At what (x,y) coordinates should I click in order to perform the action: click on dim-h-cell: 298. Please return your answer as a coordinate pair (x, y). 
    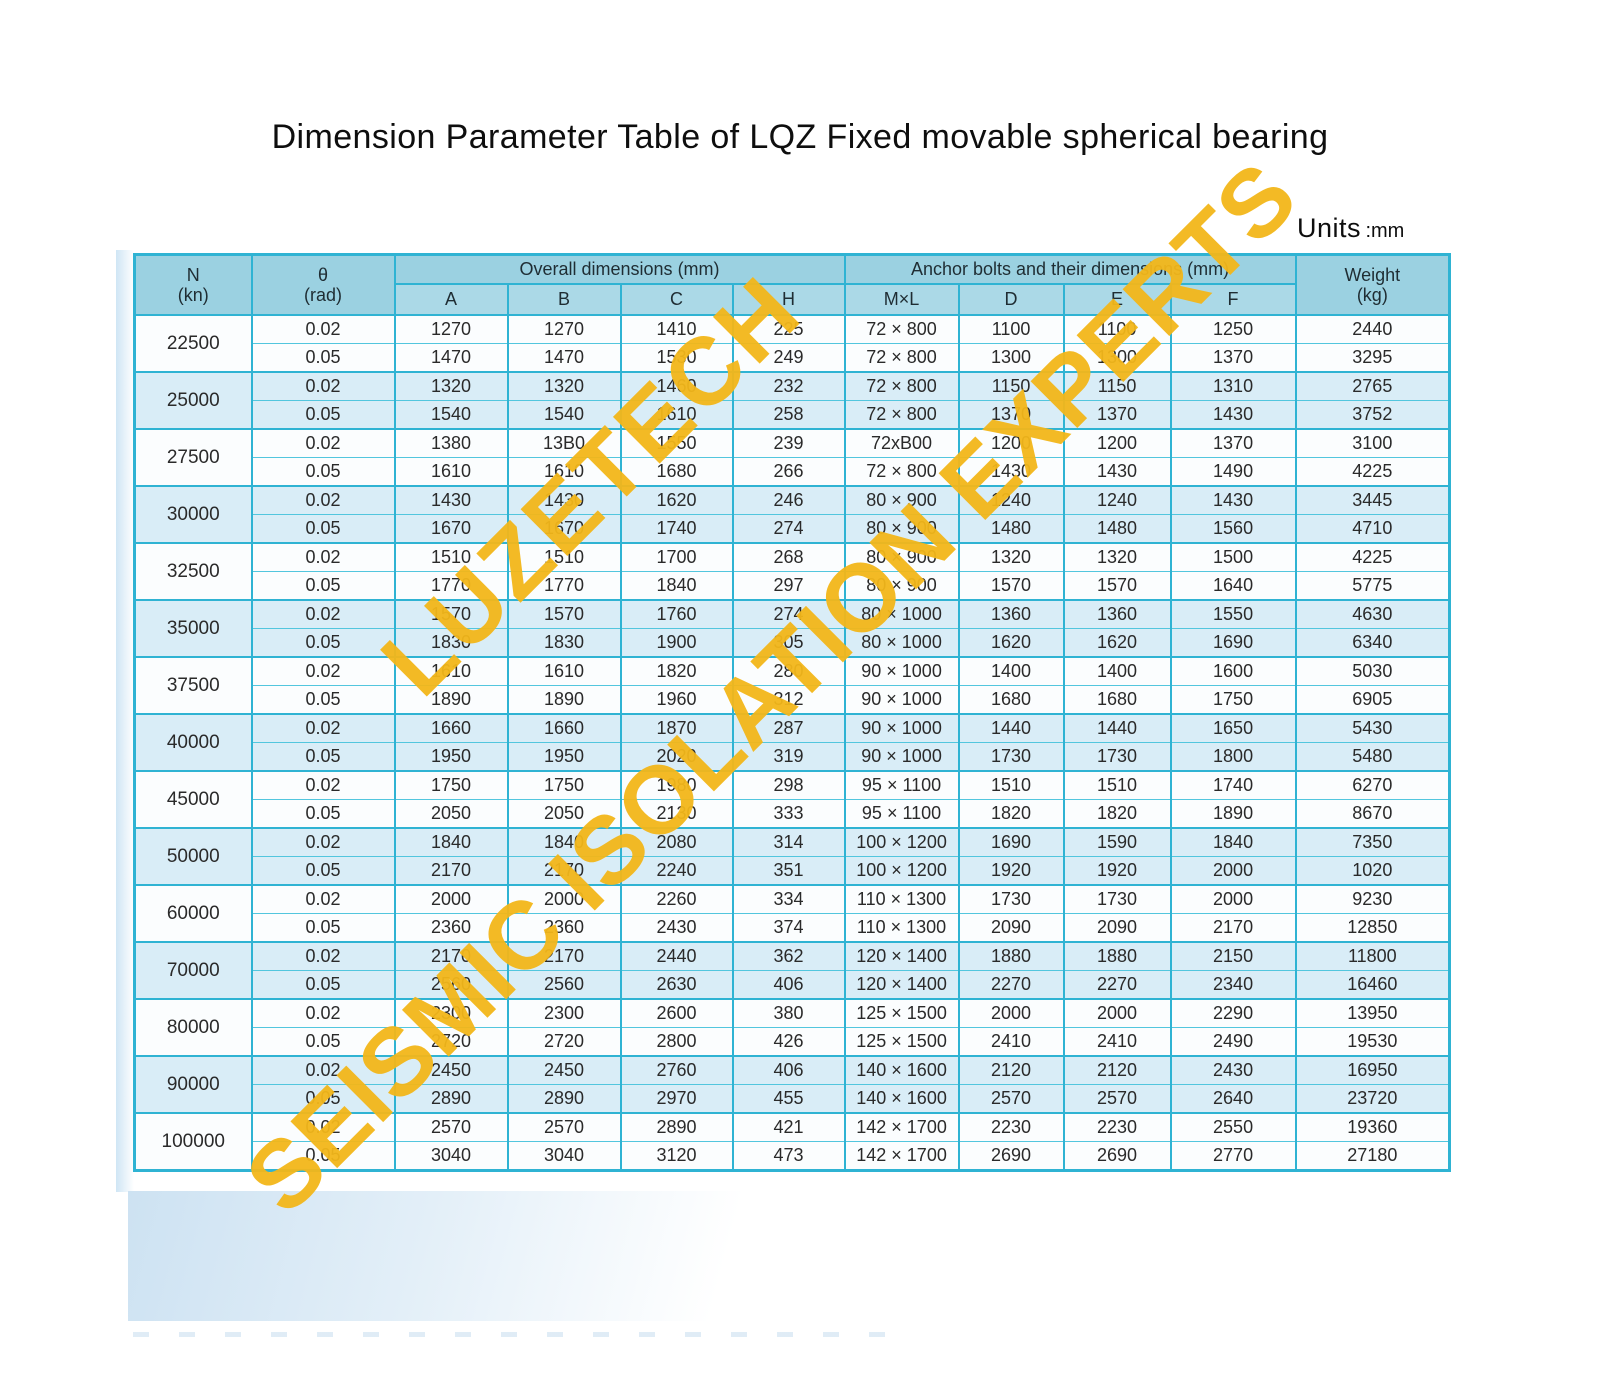
    Looking at the image, I should click on (788, 785).